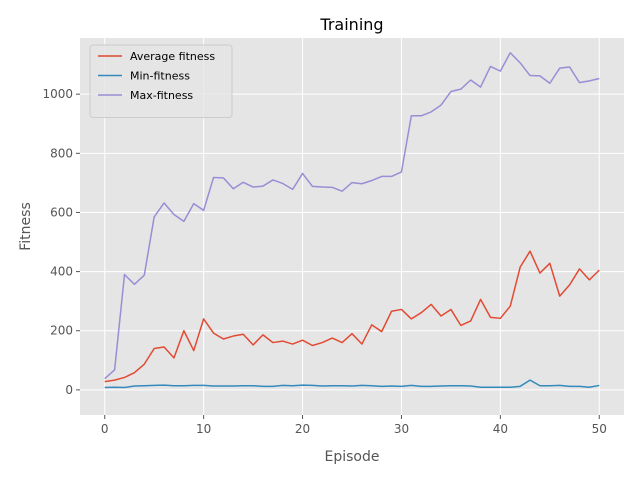 The height and width of the screenshot is (480, 640). I want to click on x-tick-label: 30, so click(401, 429).